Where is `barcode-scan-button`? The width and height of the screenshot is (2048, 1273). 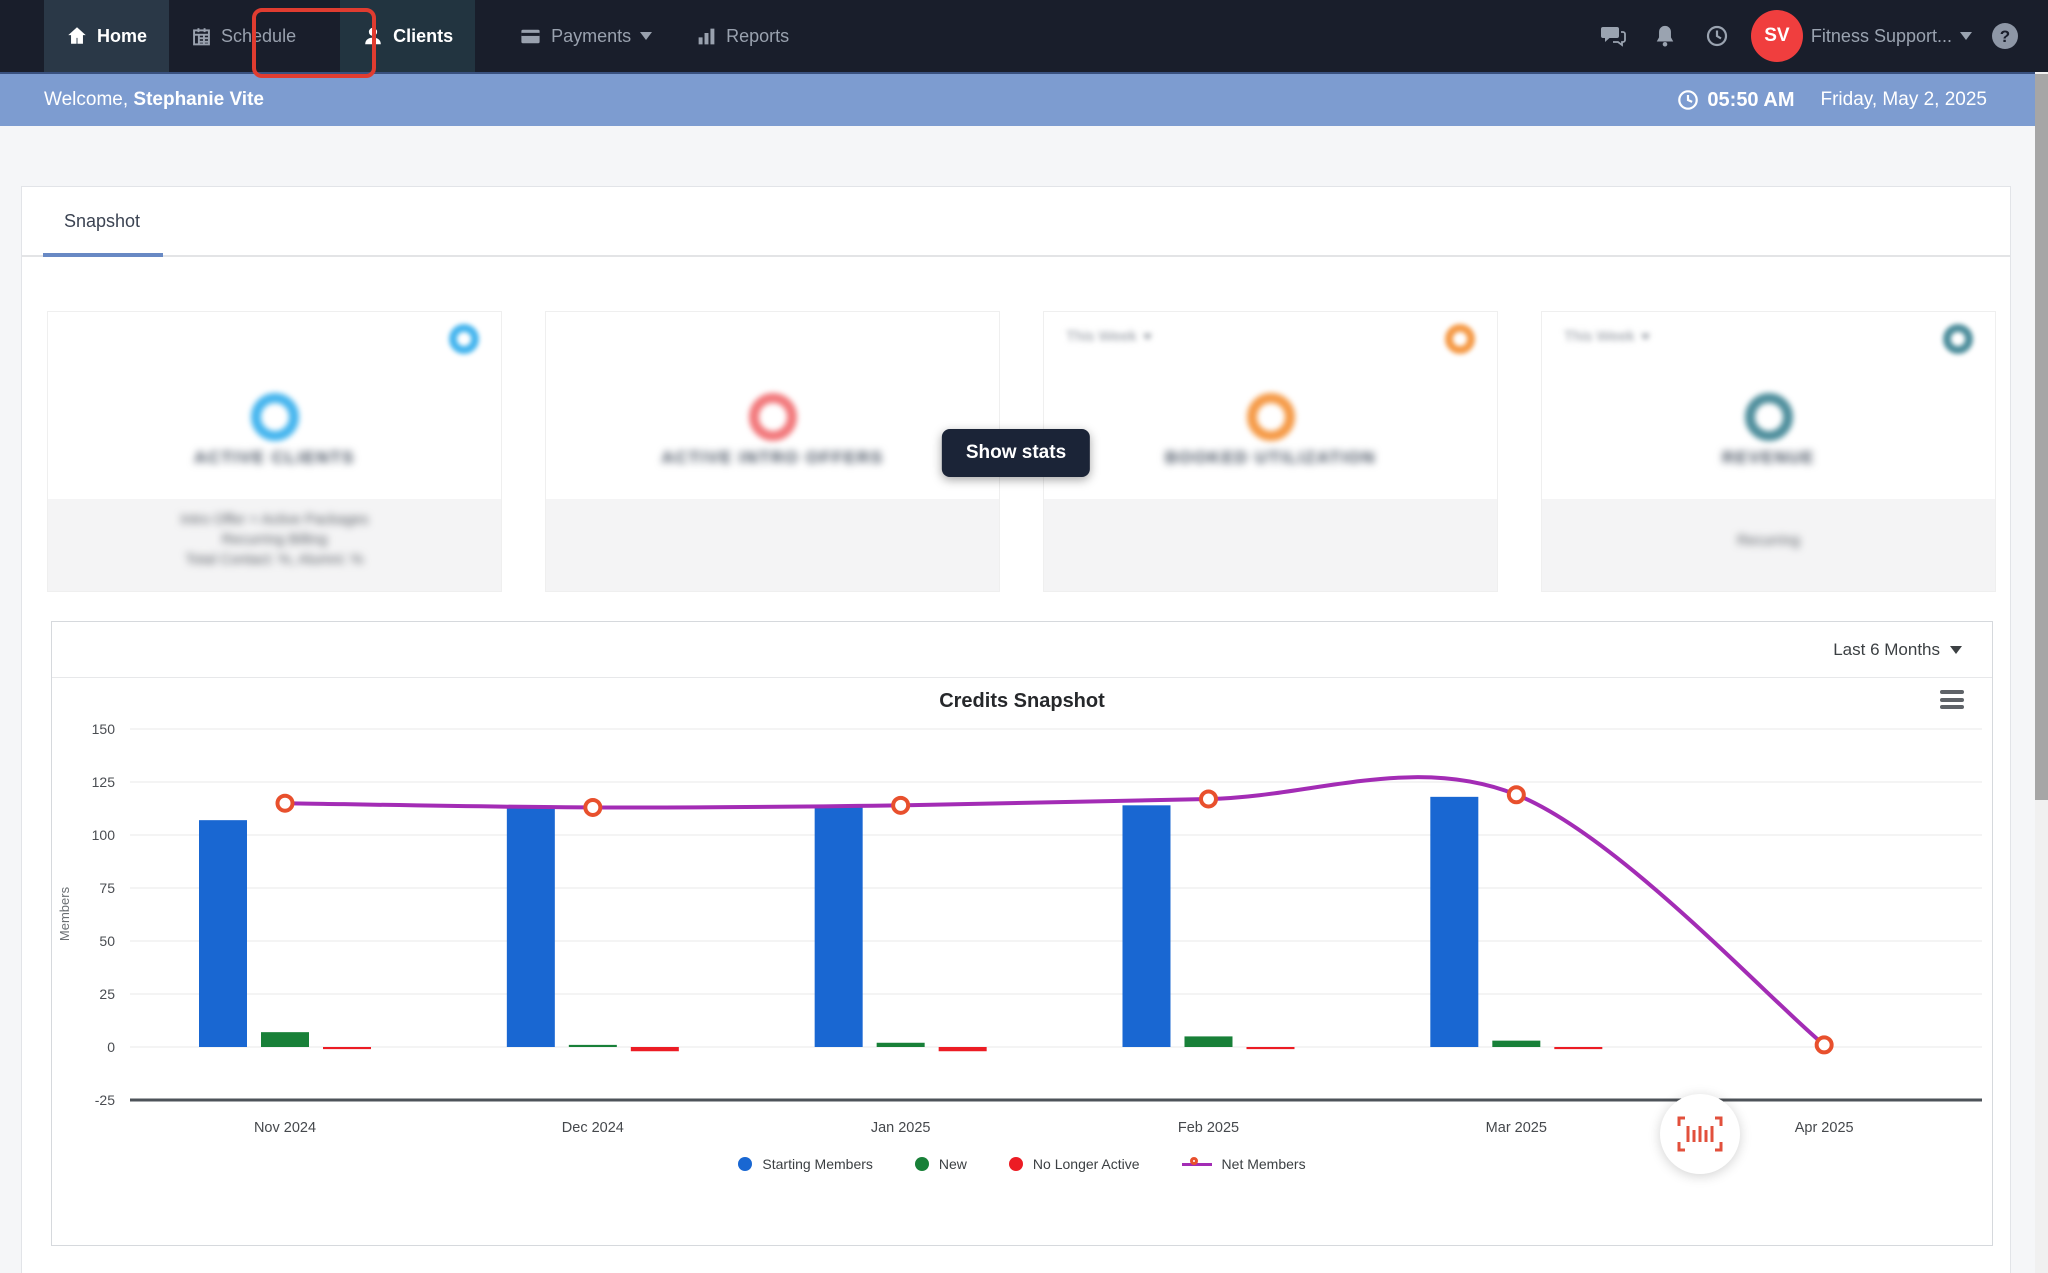
barcode-scan-button is located at coordinates (1700, 1134).